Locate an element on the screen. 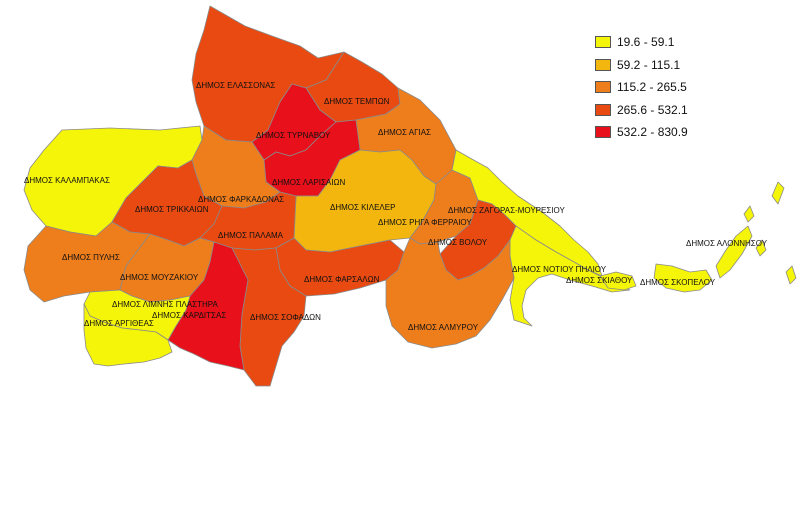 The height and width of the screenshot is (510, 800). label-skopelos: ΔΗΜΟΣ ΣΚΟΠΕΛΟΥ is located at coordinates (678, 282).